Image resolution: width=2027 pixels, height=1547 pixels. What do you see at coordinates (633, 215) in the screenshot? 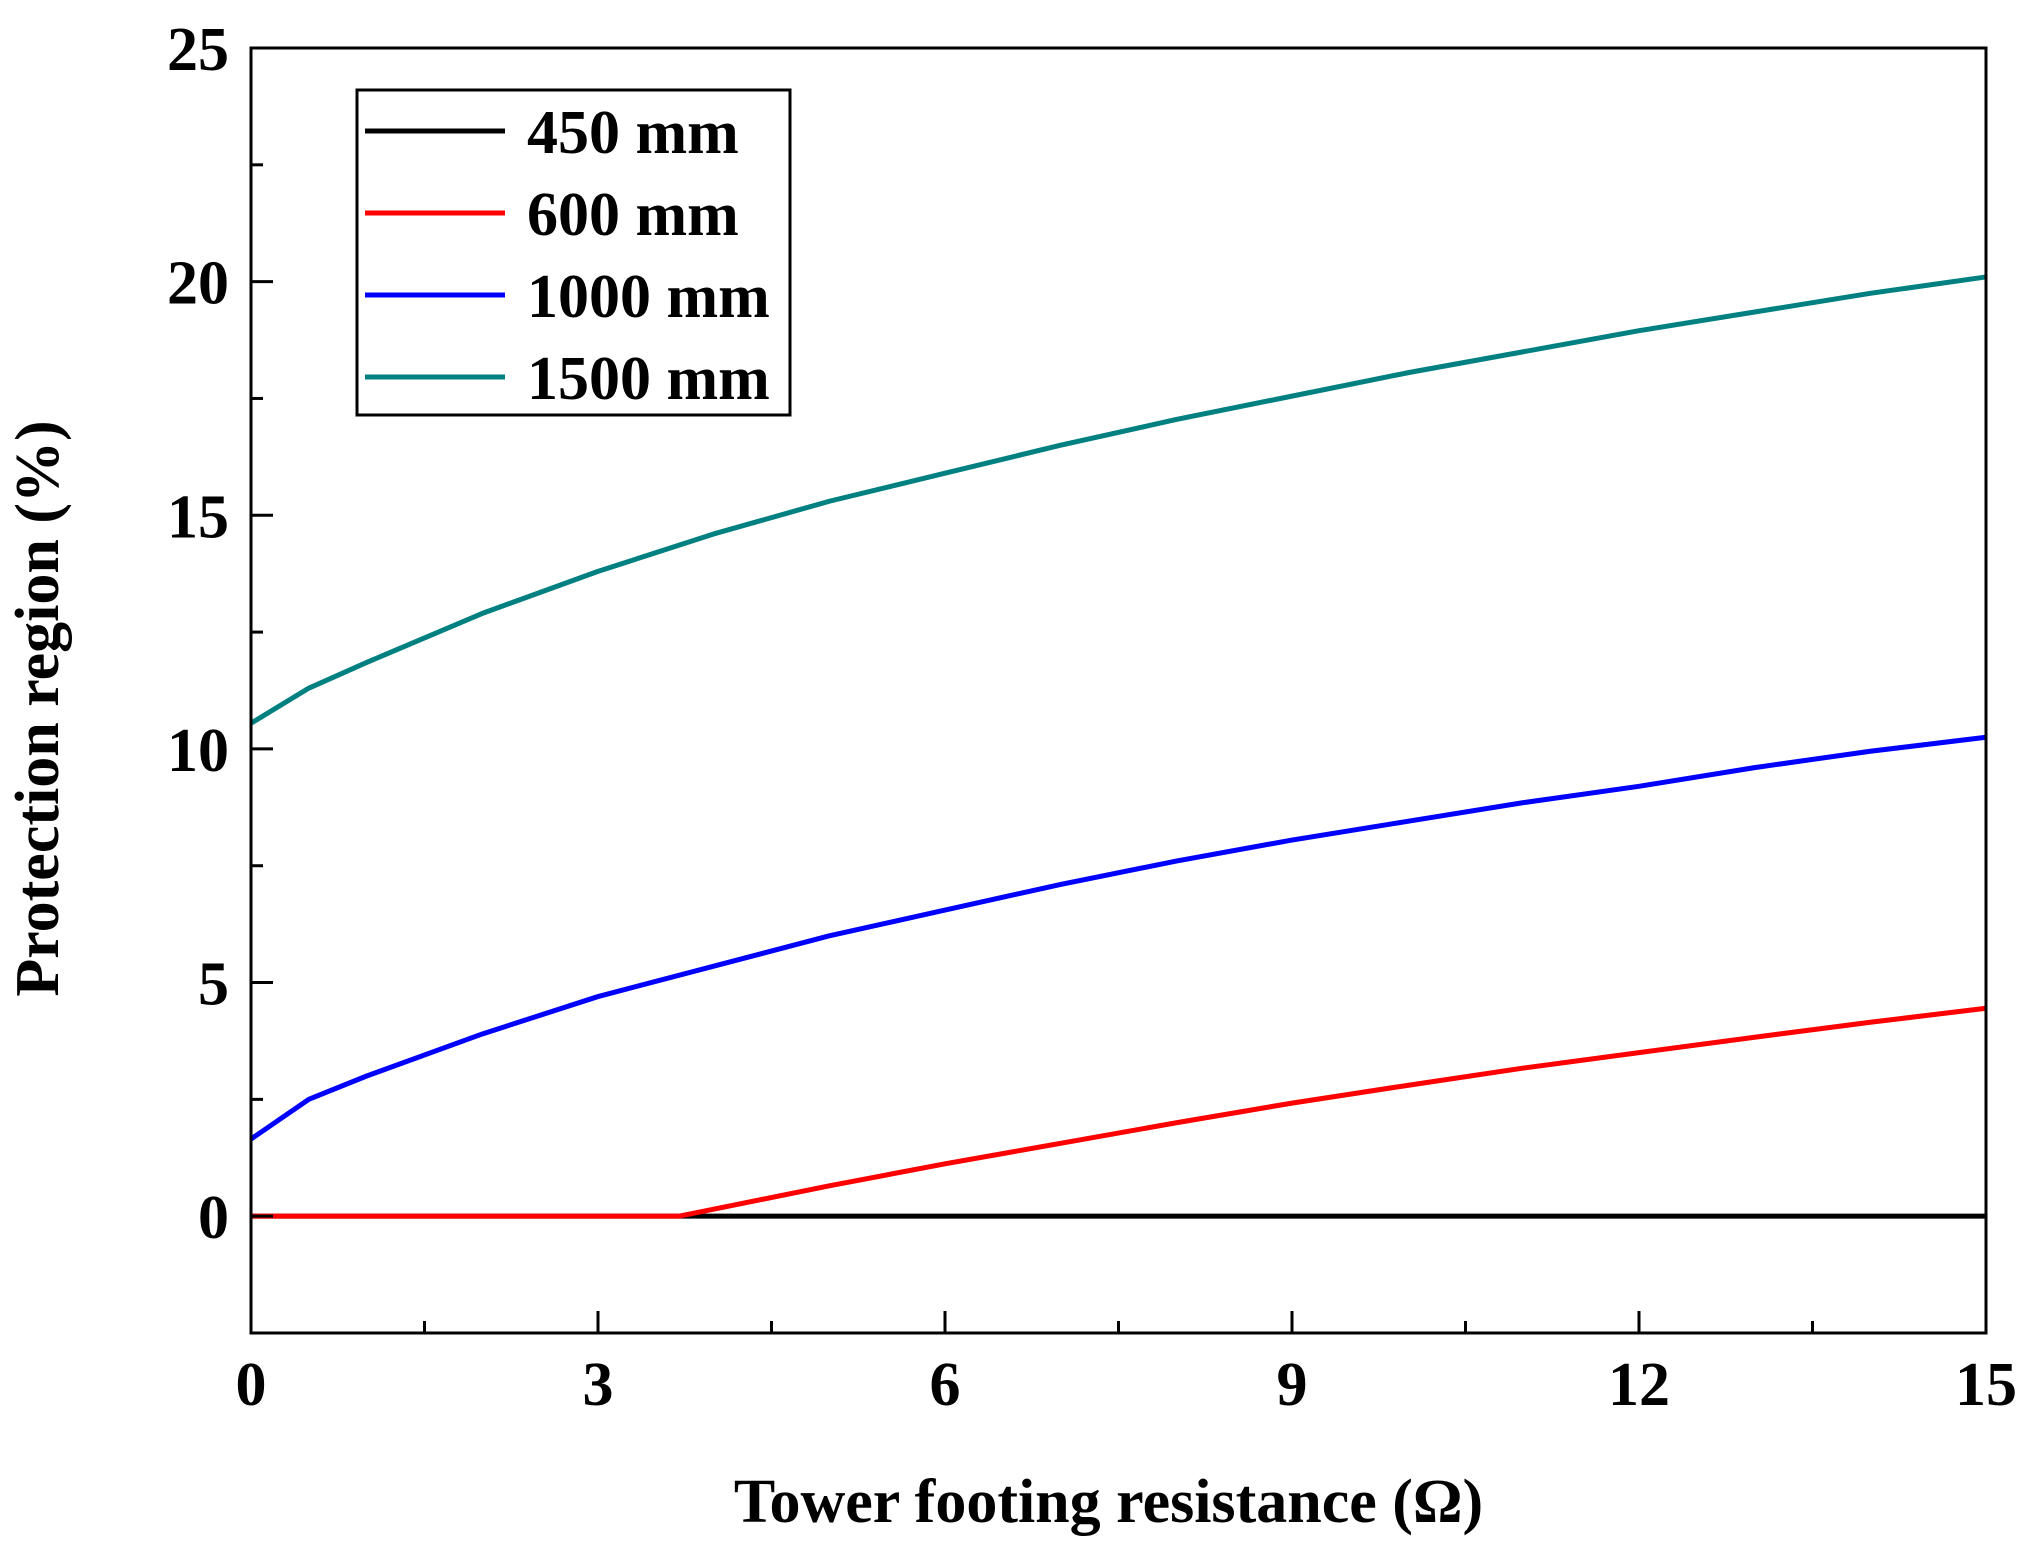
I see `legend-label: 600 mm` at bounding box center [633, 215].